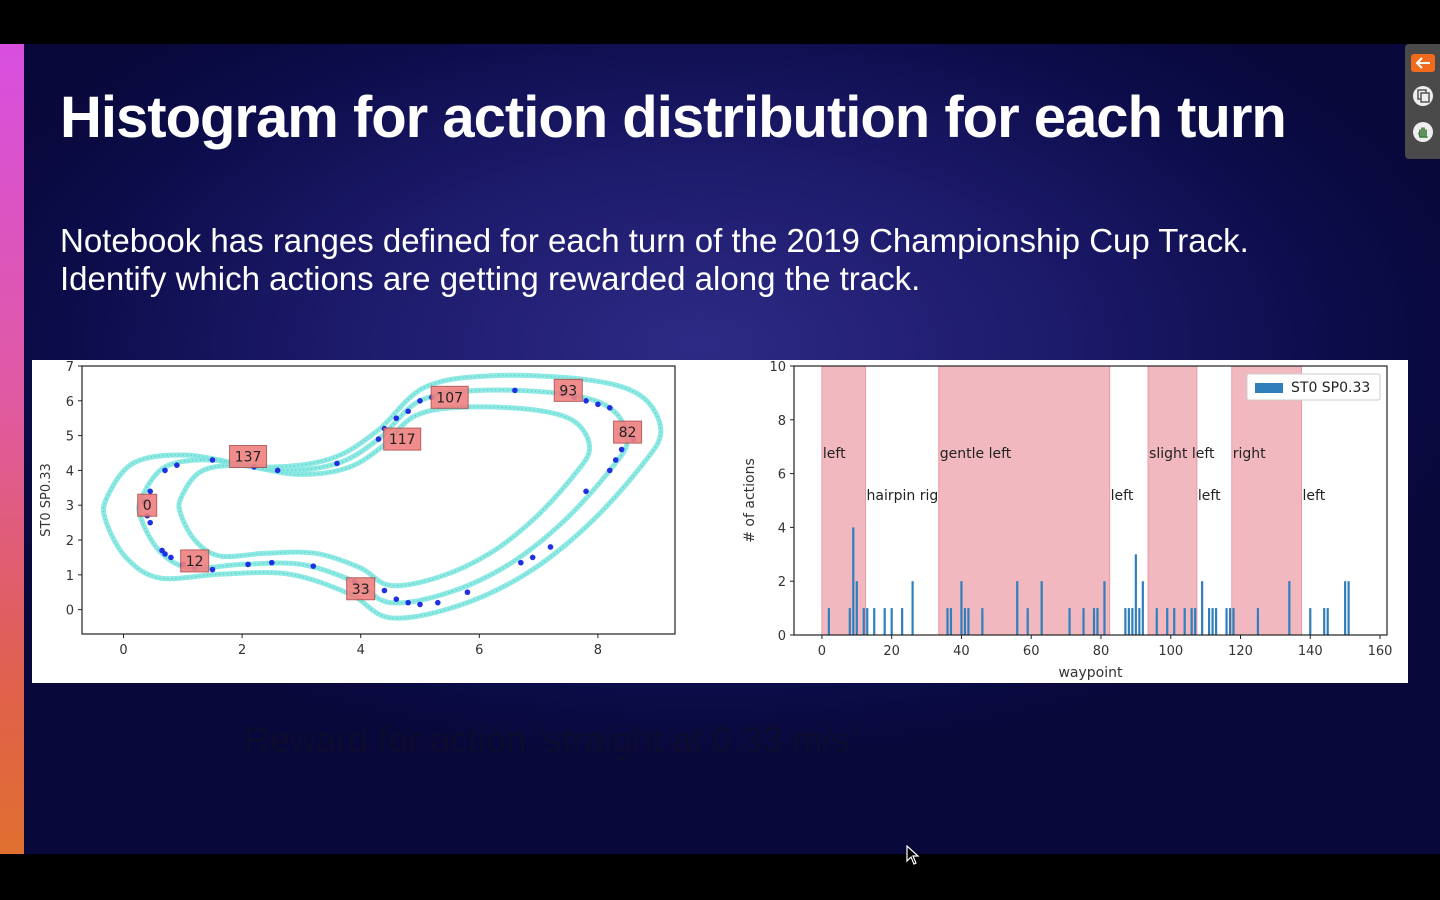 This screenshot has height=900, width=1440. I want to click on x-tick-label: 0, so click(822, 651).